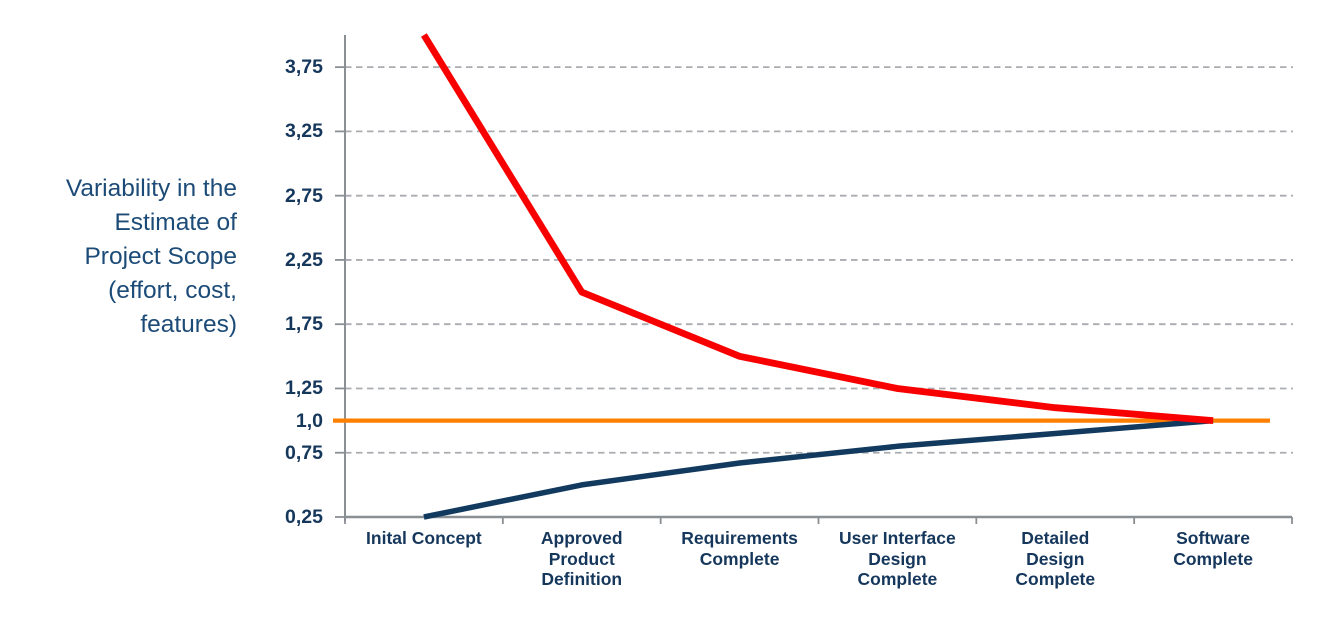 The image size is (1338, 644). I want to click on y-tick-label: 0,75, so click(304, 452).